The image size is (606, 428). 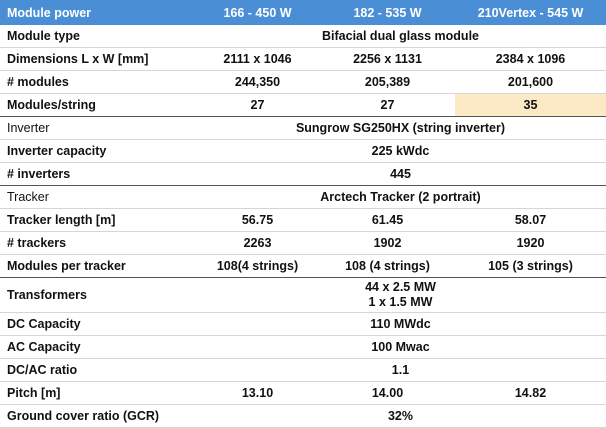 What do you see at coordinates (387, 243) in the screenshot?
I see `cell: 1902` at bounding box center [387, 243].